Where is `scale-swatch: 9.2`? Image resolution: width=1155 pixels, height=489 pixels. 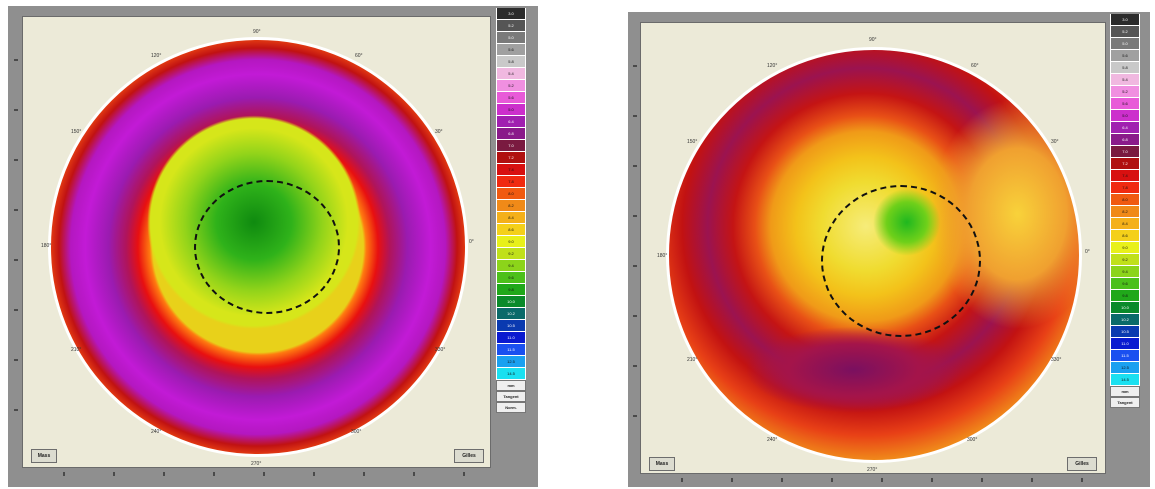
scale-swatch: 9.2 is located at coordinates (1125, 260).